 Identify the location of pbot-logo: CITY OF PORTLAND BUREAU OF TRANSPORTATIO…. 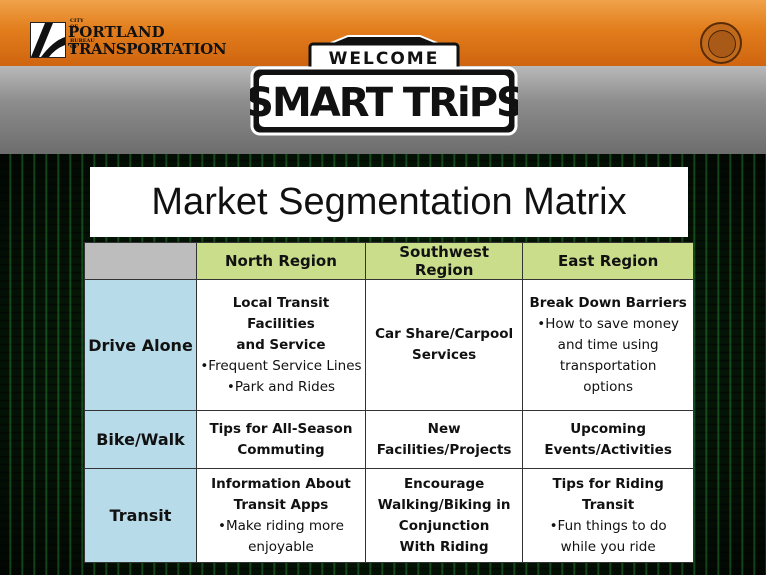
(128, 40).